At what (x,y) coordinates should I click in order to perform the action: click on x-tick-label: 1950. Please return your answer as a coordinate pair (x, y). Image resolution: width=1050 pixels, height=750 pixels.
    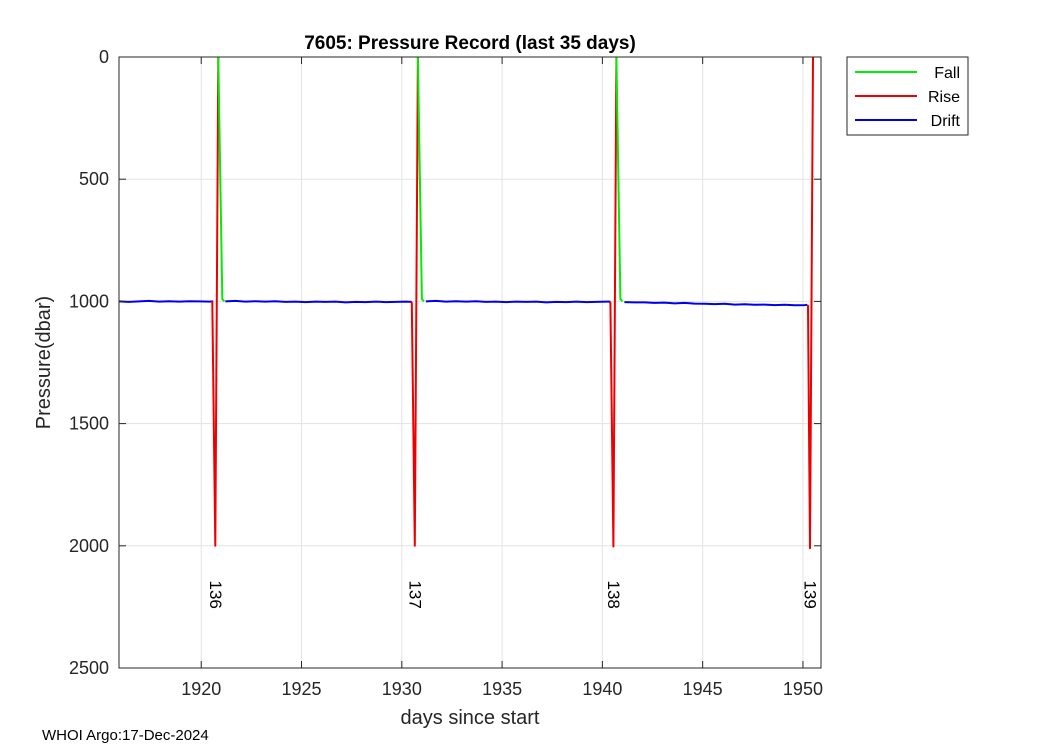
    Looking at the image, I should click on (803, 689).